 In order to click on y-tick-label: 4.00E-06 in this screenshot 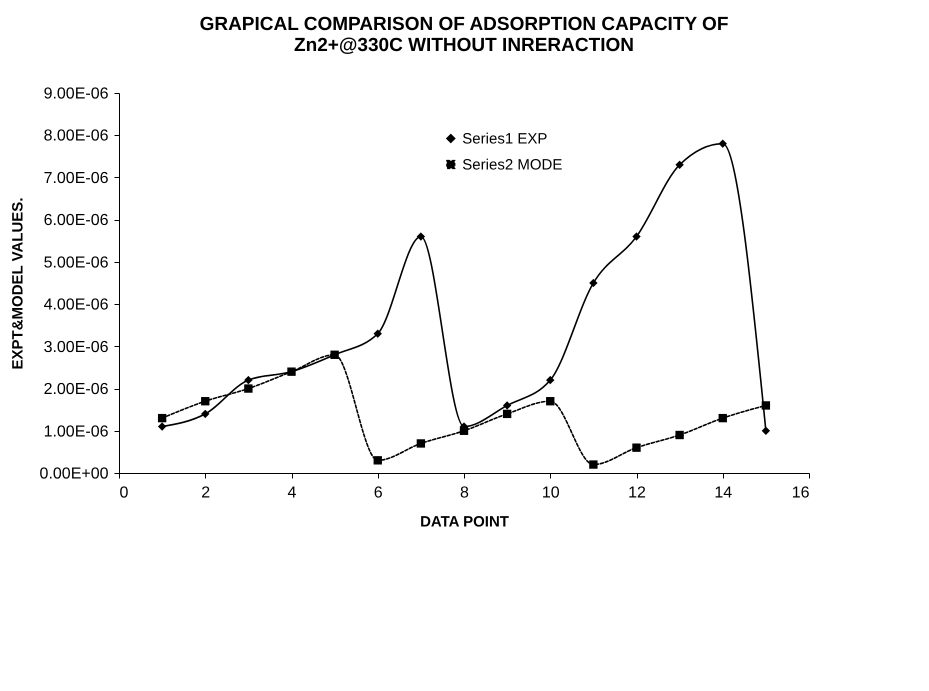, I will do `click(76, 305)`.